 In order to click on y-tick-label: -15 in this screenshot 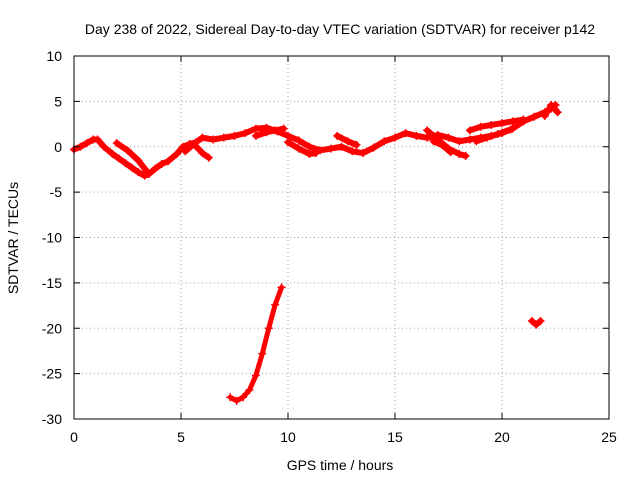, I will do `click(52, 283)`.